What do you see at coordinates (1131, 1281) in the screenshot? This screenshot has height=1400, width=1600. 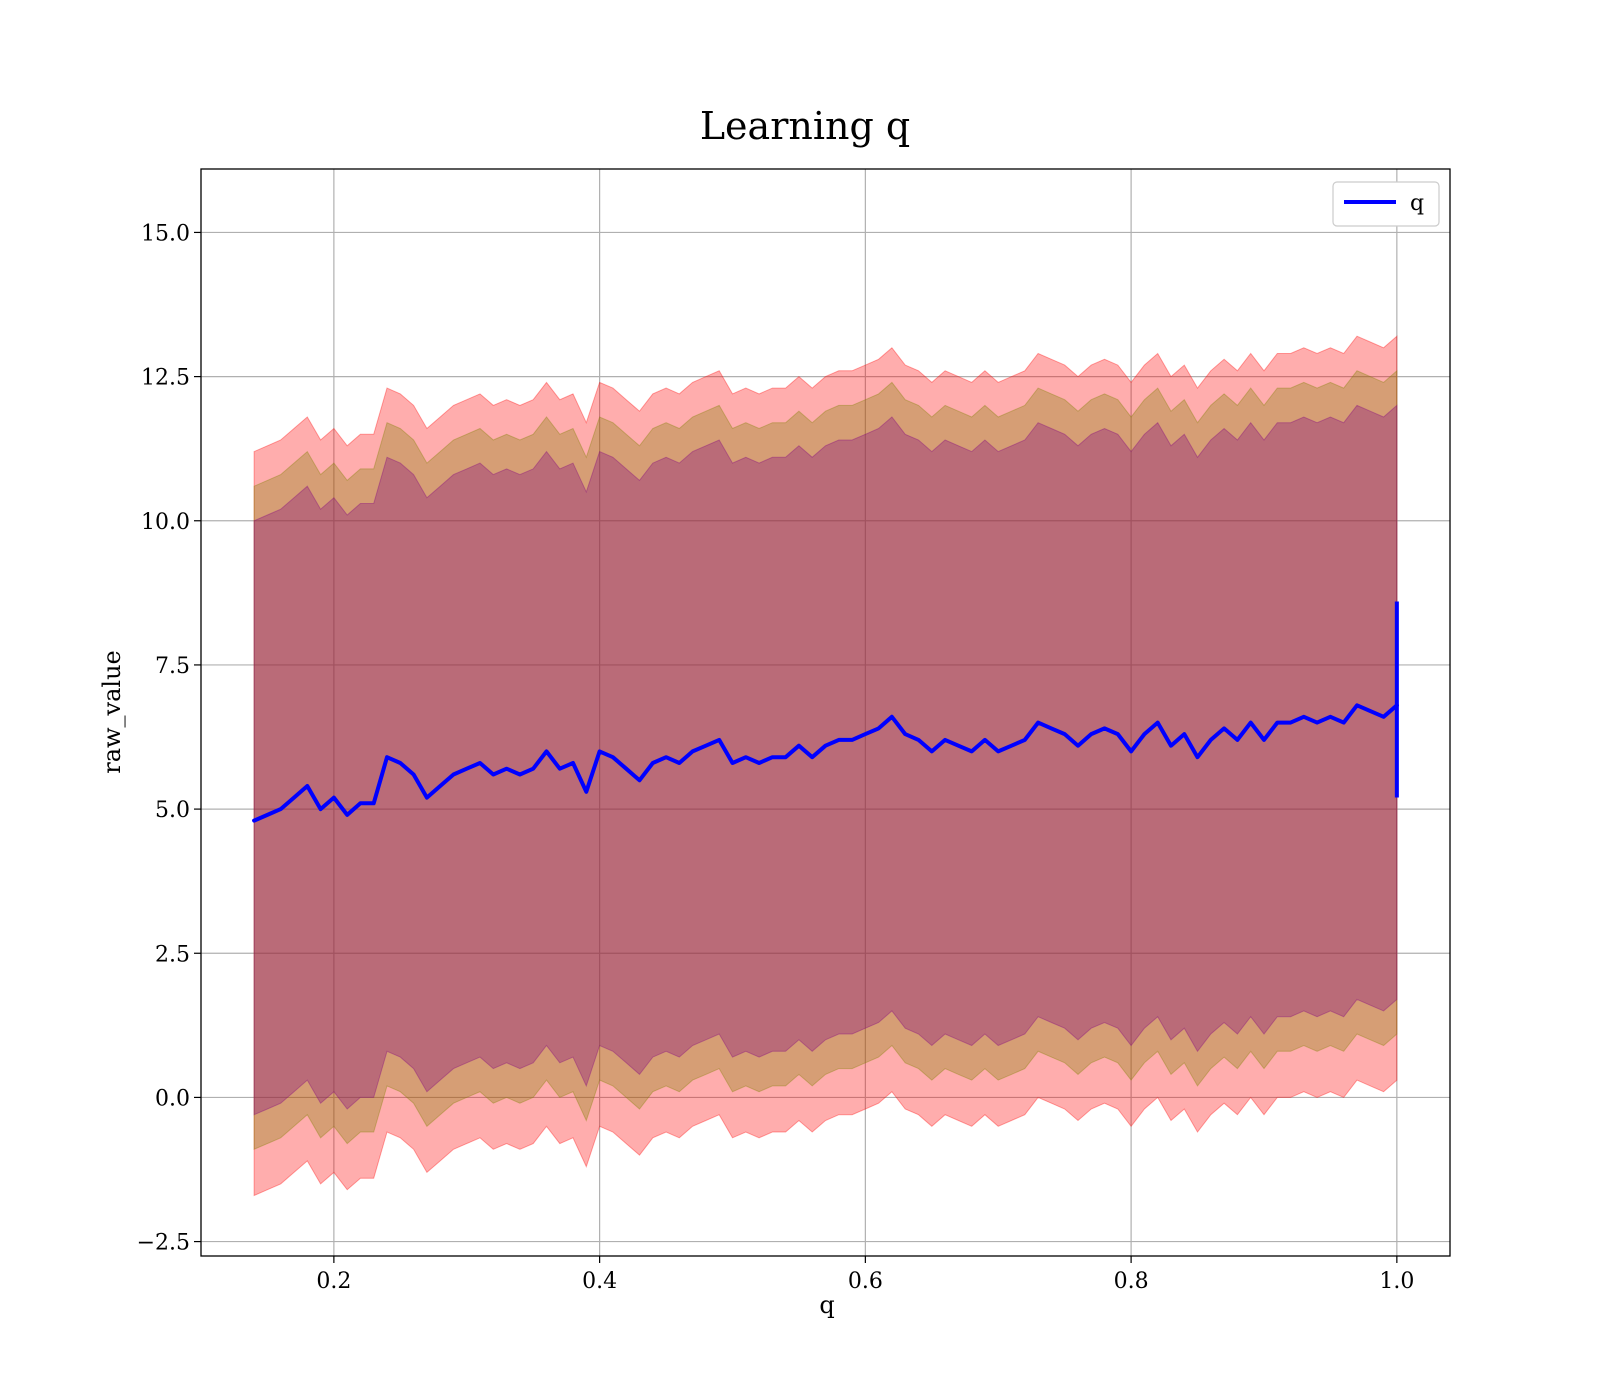 I see `x-tick-label-3: 0.8` at bounding box center [1131, 1281].